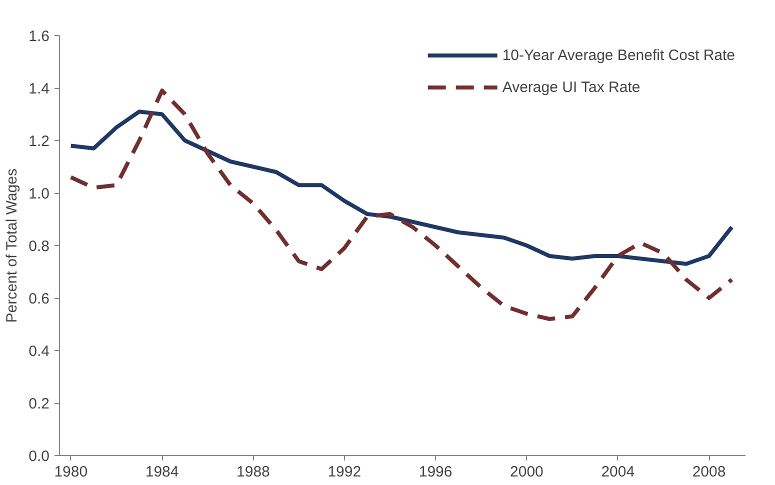  Describe the element at coordinates (345, 472) in the screenshot. I see `x-tick-label: 1992` at that location.